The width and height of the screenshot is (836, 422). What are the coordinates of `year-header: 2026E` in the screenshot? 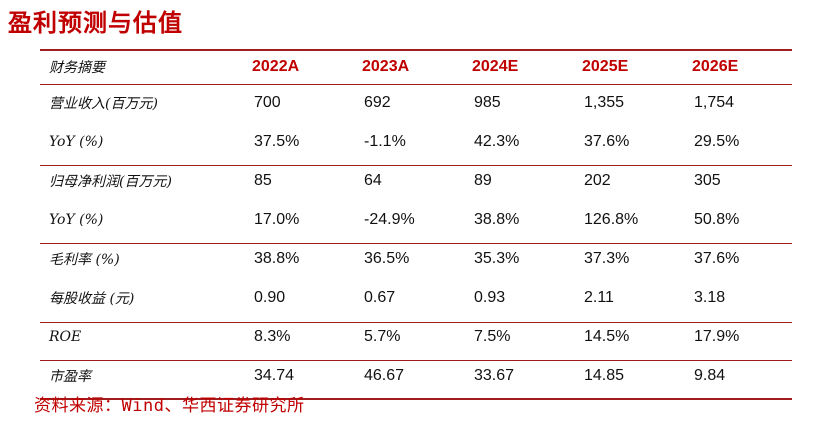 It's located at (715, 66).